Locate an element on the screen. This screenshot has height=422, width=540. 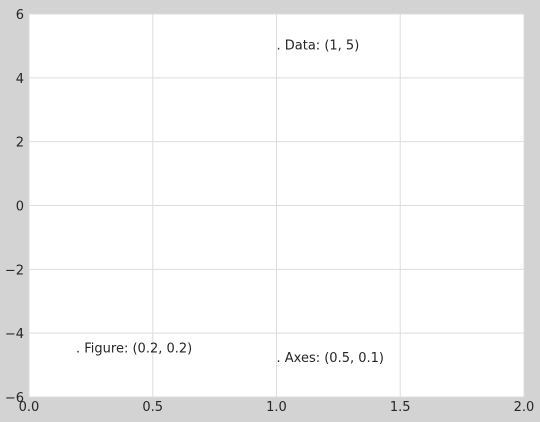
y-tick-label: −6 is located at coordinates (14, 398).